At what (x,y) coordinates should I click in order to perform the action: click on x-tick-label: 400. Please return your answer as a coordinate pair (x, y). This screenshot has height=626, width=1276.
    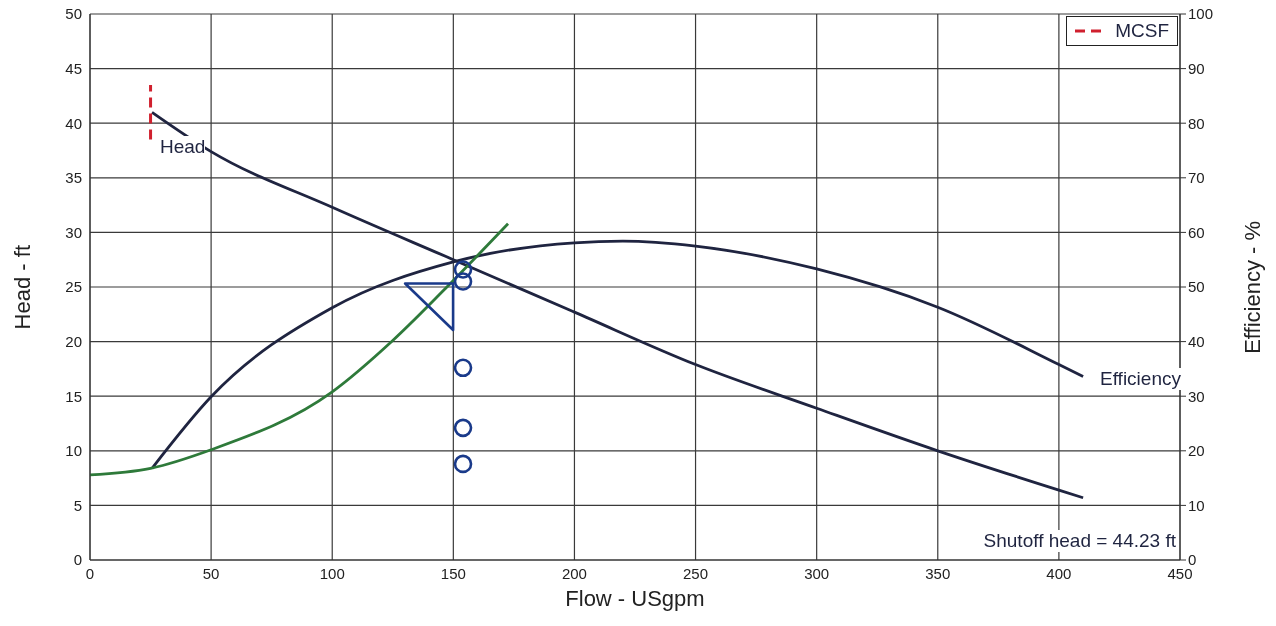
    Looking at the image, I should click on (1059, 573).